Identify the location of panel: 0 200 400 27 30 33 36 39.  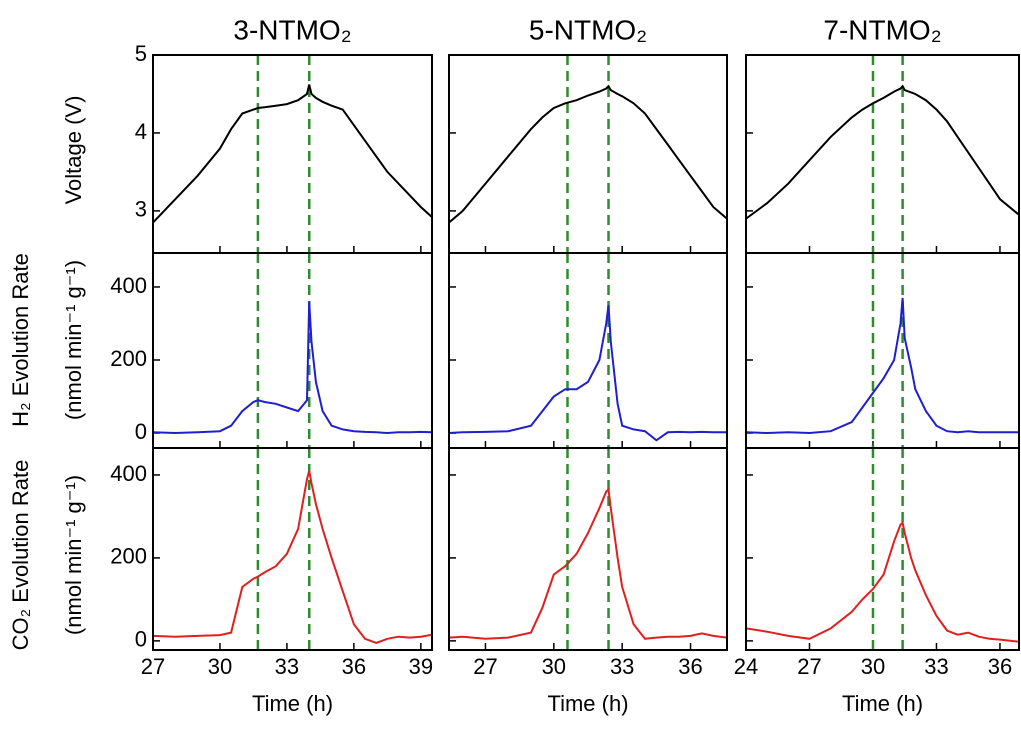
(271, 563).